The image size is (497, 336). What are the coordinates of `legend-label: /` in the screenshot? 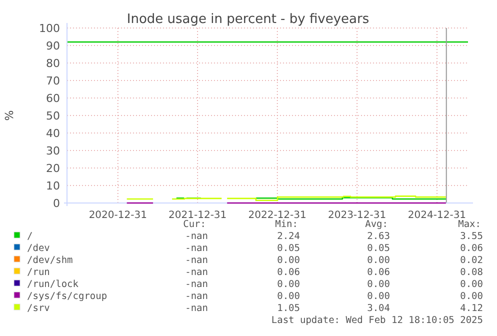 It's located at (30, 236).